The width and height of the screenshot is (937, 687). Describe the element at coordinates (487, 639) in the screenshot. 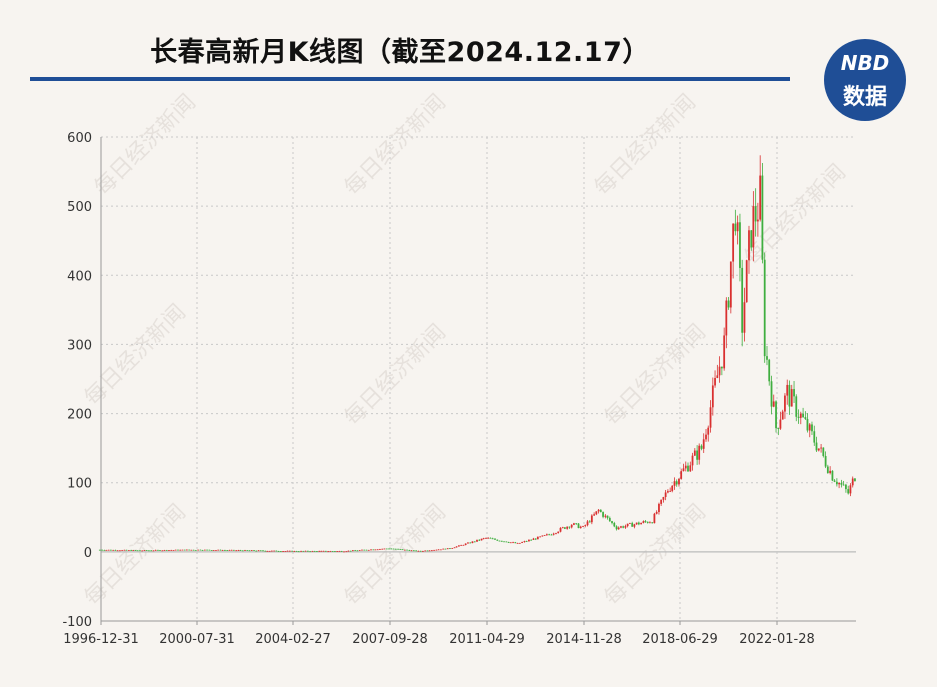

I see `x-tick-label: 2011-04-29` at that location.